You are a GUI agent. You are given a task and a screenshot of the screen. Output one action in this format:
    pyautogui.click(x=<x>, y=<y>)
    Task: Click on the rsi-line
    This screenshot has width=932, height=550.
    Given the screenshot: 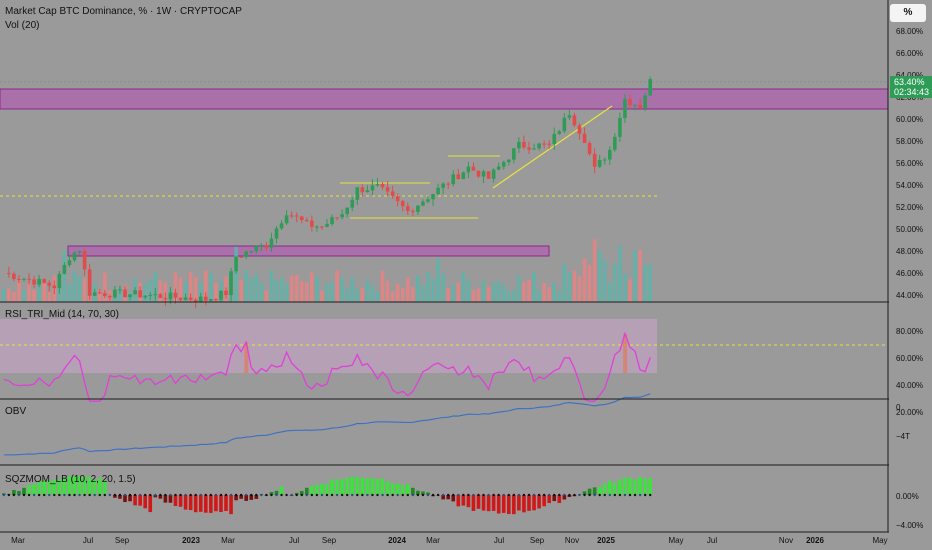 What is the action you would take?
    pyautogui.click(x=327, y=366)
    